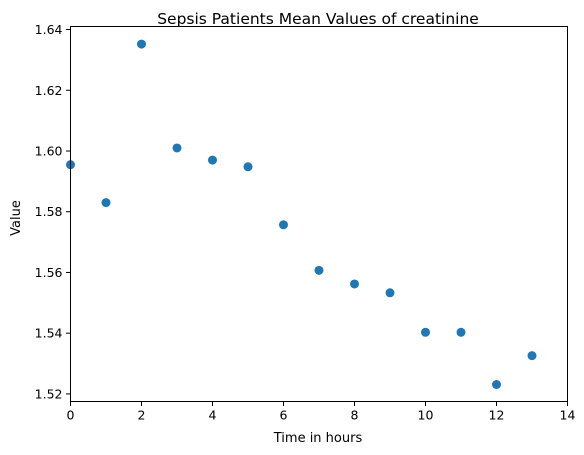 Image resolution: width=584 pixels, height=455 pixels. I want to click on x-tick-label: 12, so click(497, 415).